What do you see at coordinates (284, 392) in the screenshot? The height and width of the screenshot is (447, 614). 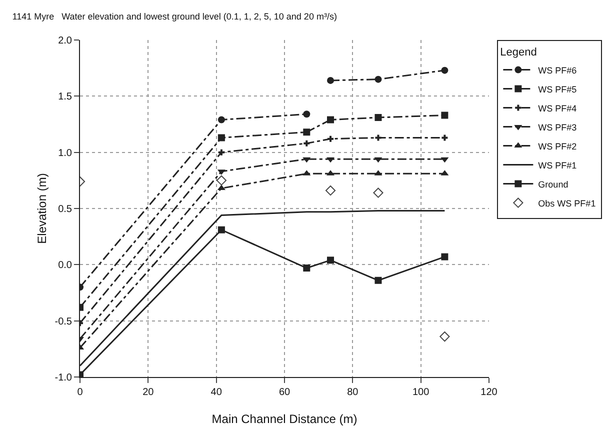 I see `x-tick-label: 60` at bounding box center [284, 392].